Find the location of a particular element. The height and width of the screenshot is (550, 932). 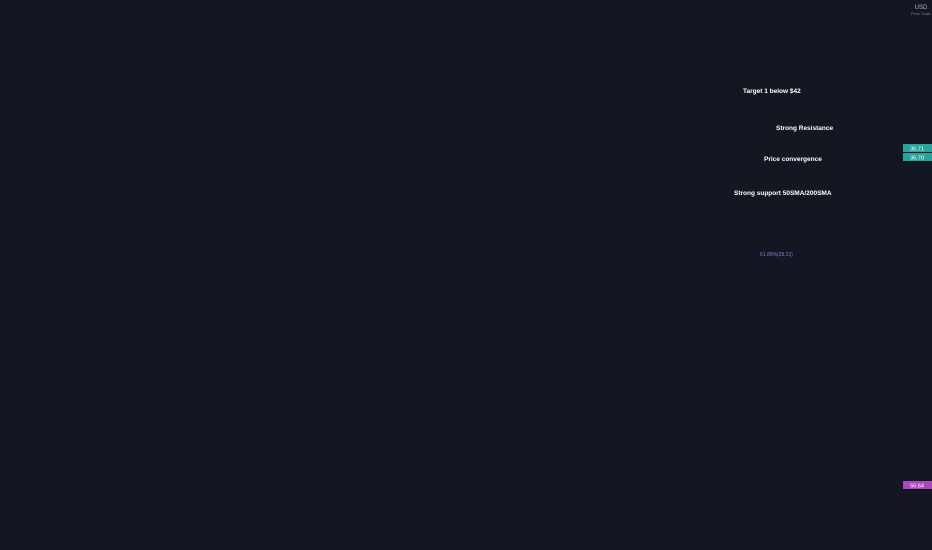

current-price-label-2: 36.70 is located at coordinates (917, 159).